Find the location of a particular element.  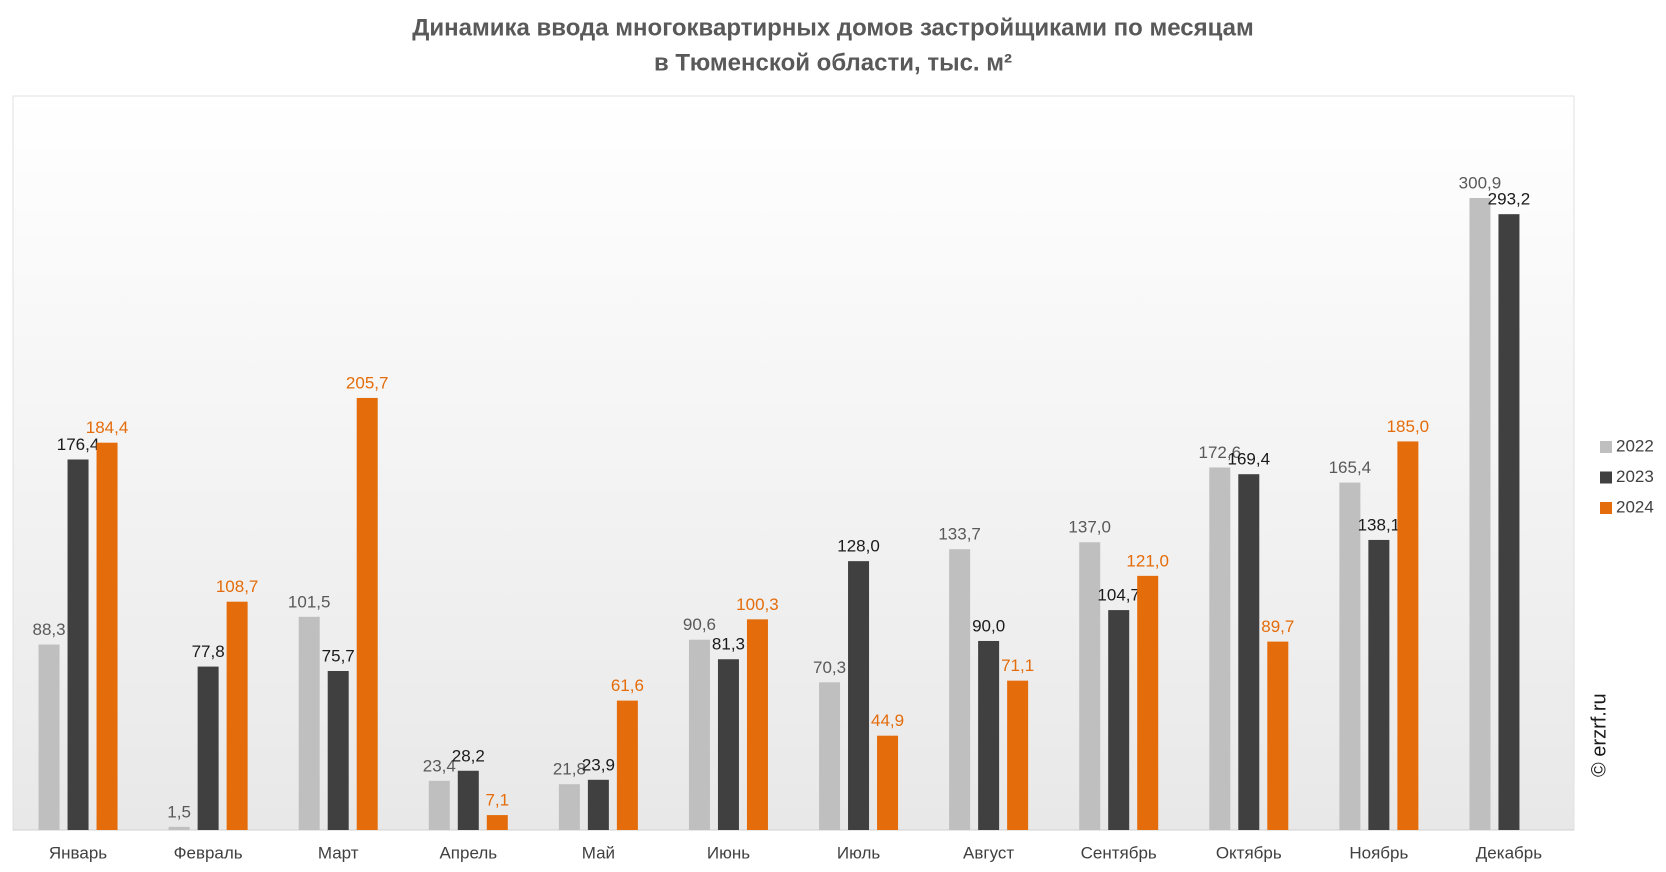

value-label: 293,2 is located at coordinates (1509, 199).